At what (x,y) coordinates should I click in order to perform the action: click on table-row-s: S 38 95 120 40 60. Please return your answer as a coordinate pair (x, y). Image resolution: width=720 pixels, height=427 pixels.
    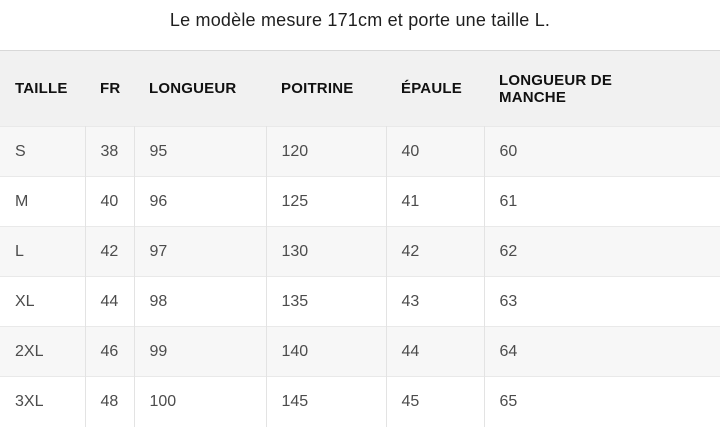
    Looking at the image, I should click on (360, 151).